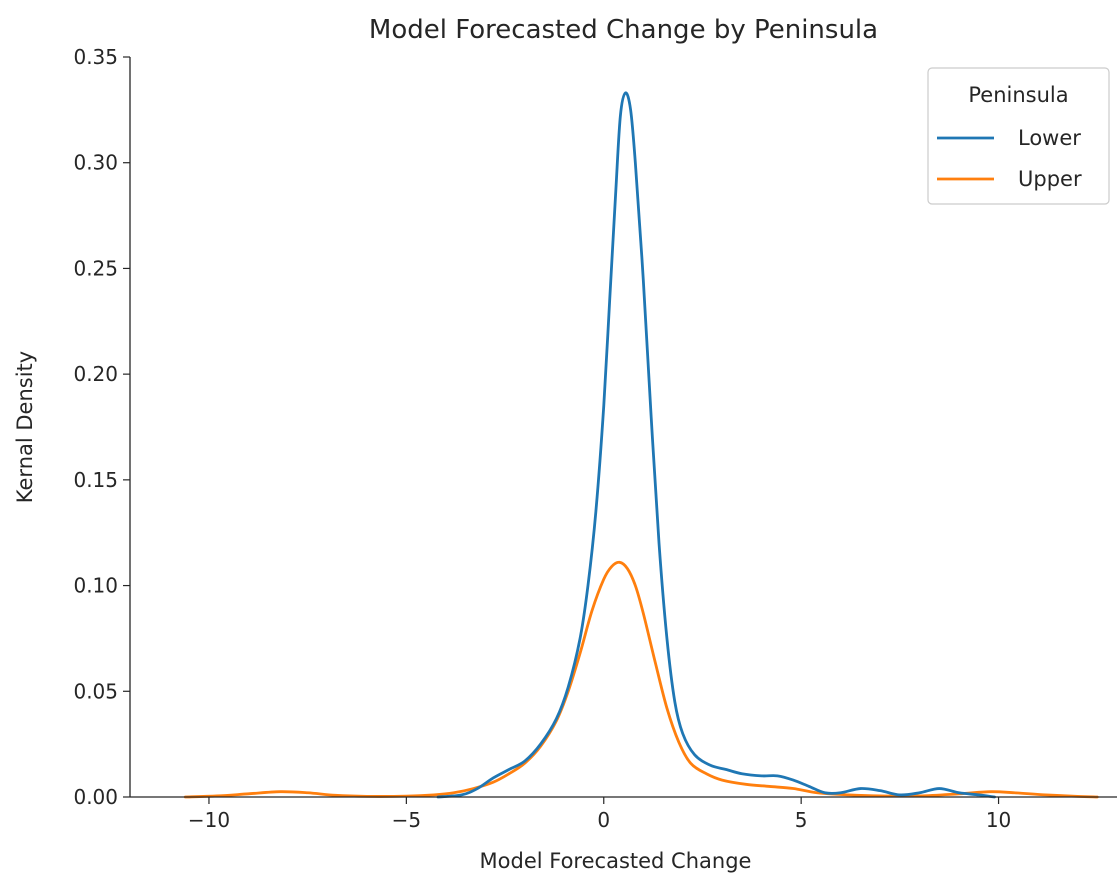 This screenshot has width=1119, height=881. Describe the element at coordinates (1050, 179) in the screenshot. I see `legend-label-upper: Upper` at that location.